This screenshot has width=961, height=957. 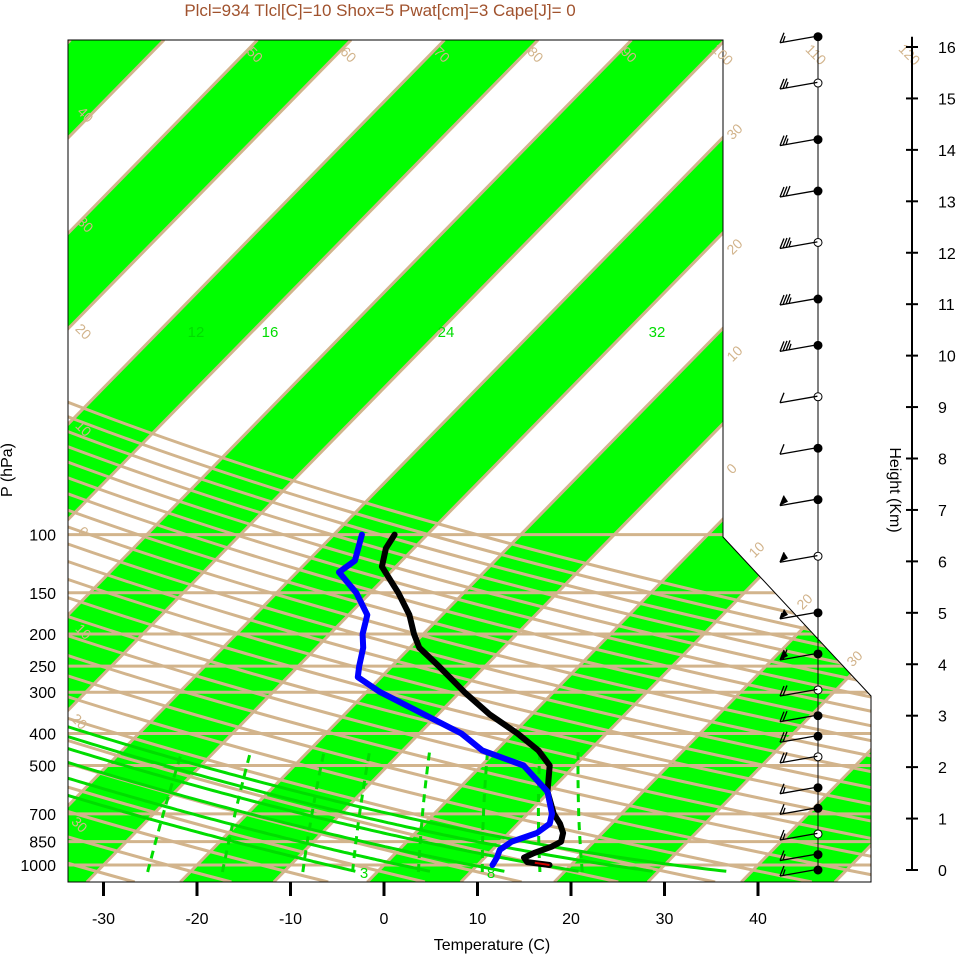 What do you see at coordinates (83, 331) in the screenshot?
I see `theta-label: 20` at bounding box center [83, 331].